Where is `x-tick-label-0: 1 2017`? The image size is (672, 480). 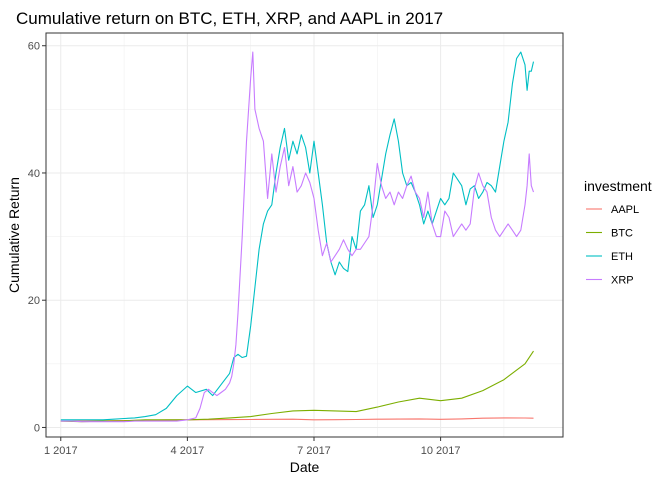
x-tick-label-0: 1 2017 is located at coordinates (61, 451).